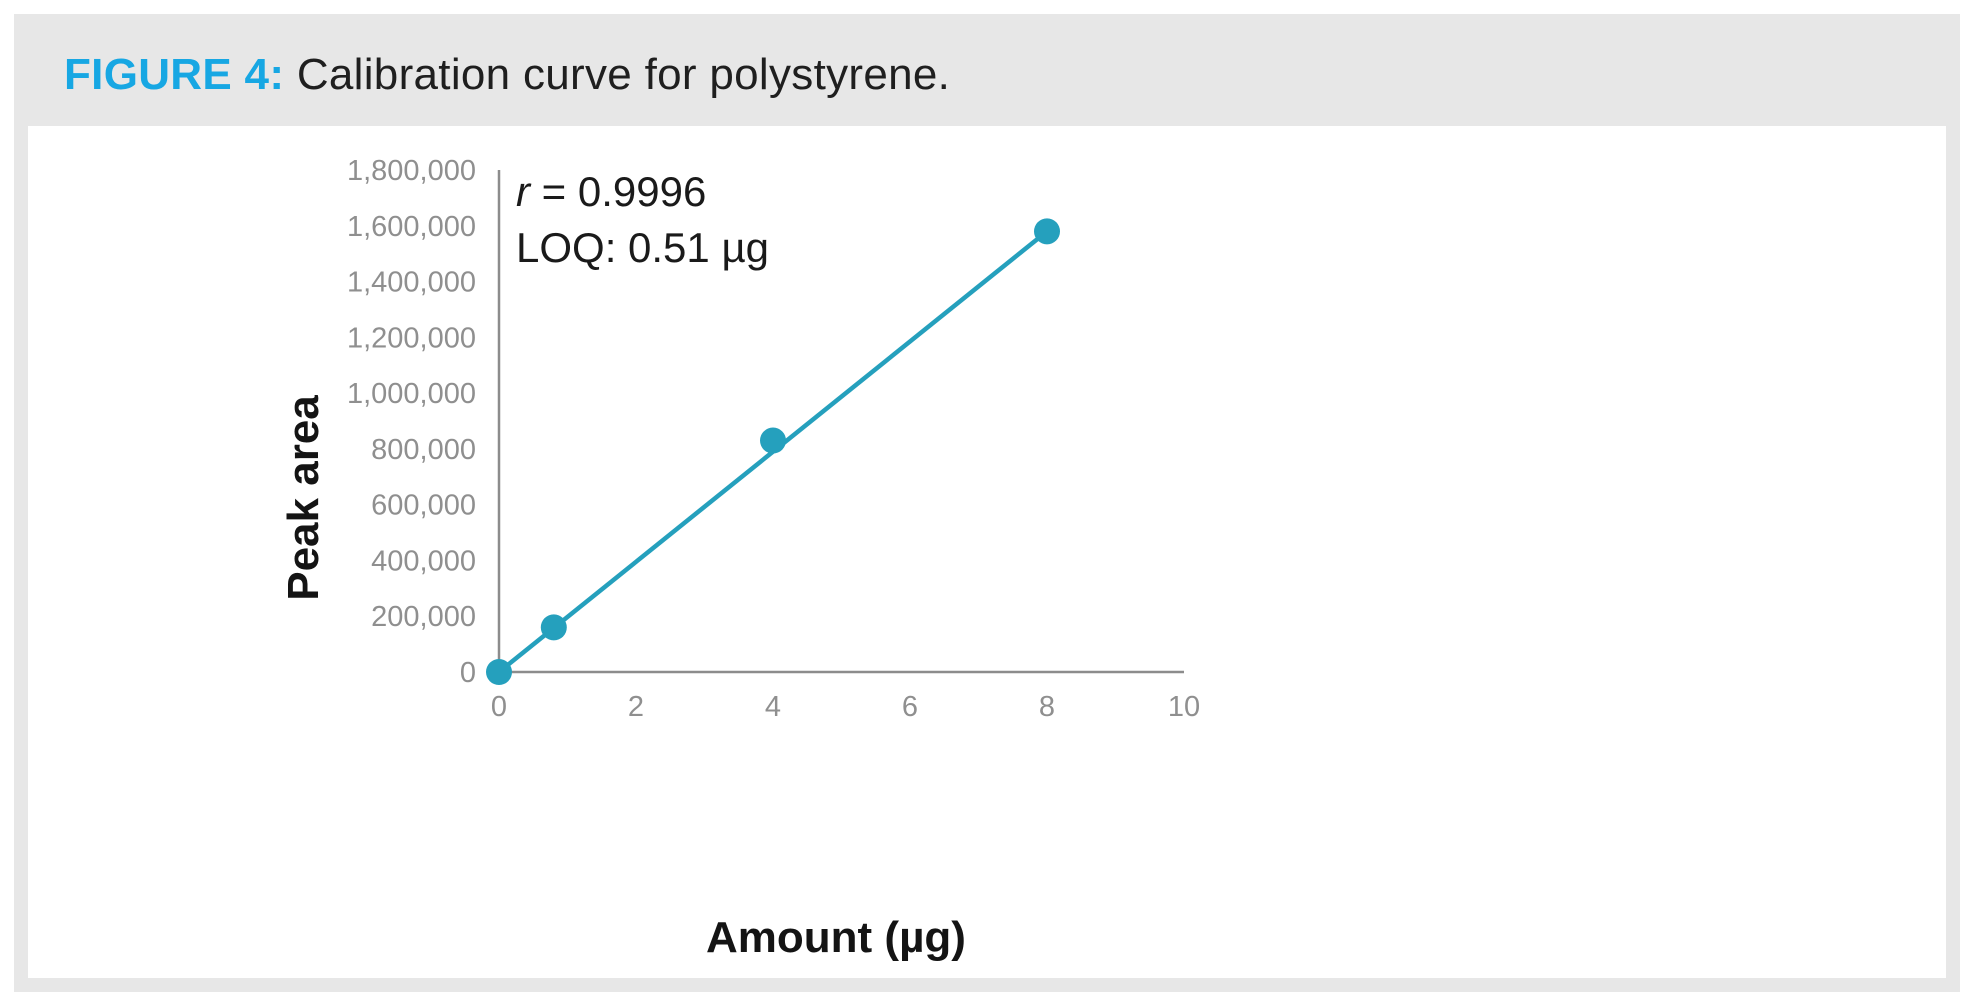  What do you see at coordinates (423, 506) in the screenshot?
I see `y-tick-label: 600,000` at bounding box center [423, 506].